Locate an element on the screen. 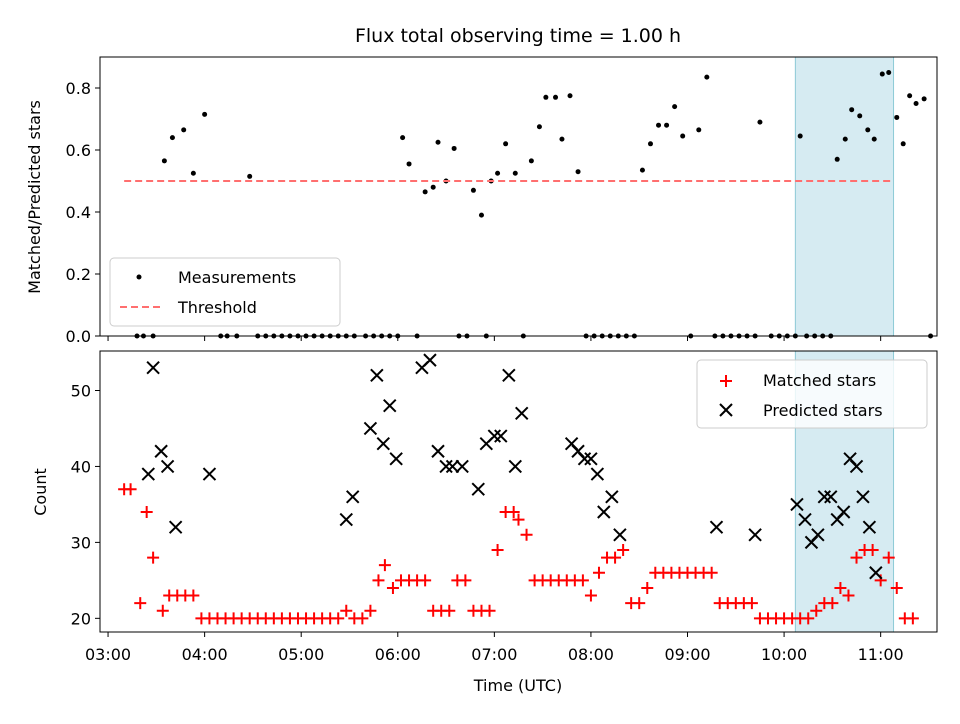  legend-measurements-label: Measurements is located at coordinates (237, 277).